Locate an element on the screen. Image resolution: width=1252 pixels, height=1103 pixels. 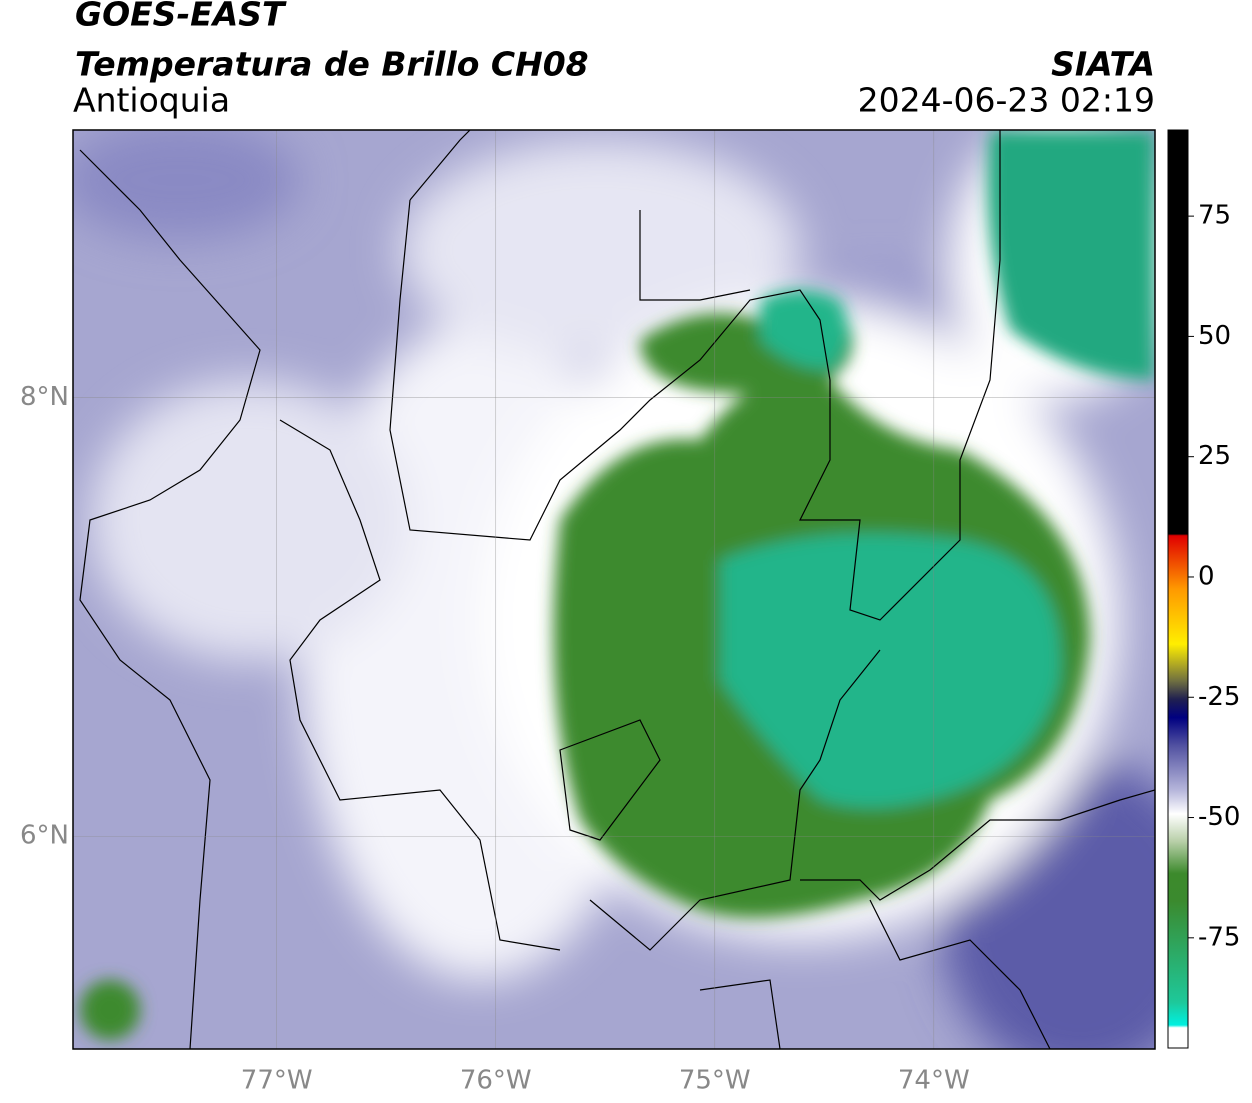
colorbar-tick-label: 50 is located at coordinates (1214, 336).